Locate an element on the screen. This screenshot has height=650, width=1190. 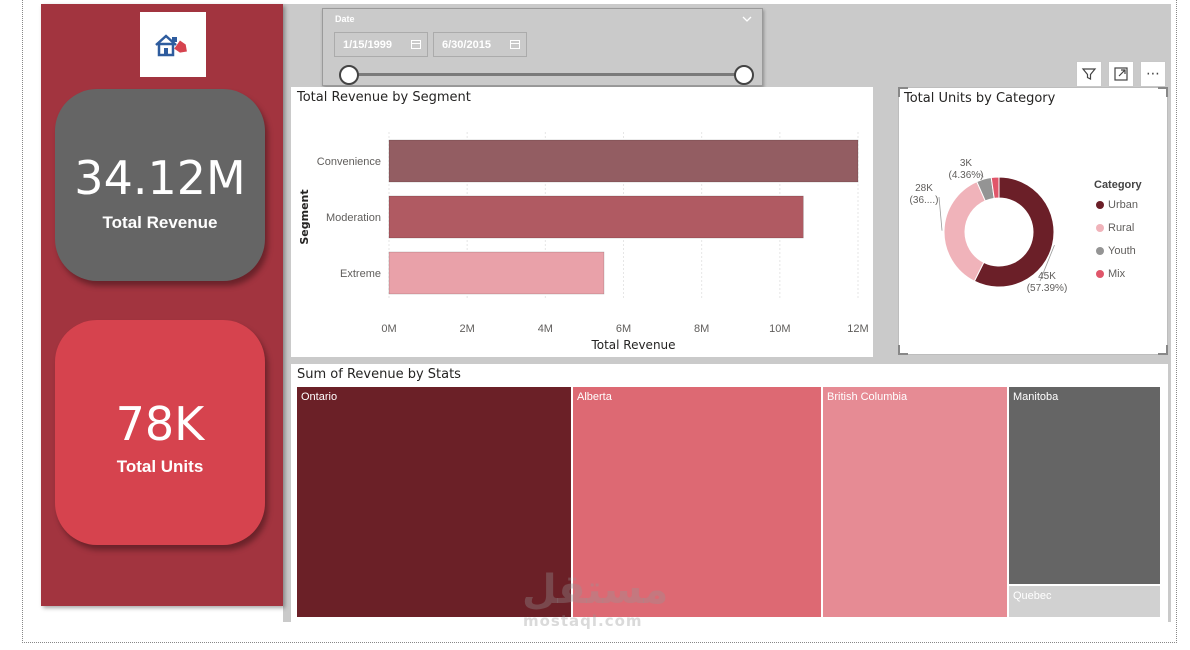
start-date-value: 1/15/1999 is located at coordinates (367, 45).